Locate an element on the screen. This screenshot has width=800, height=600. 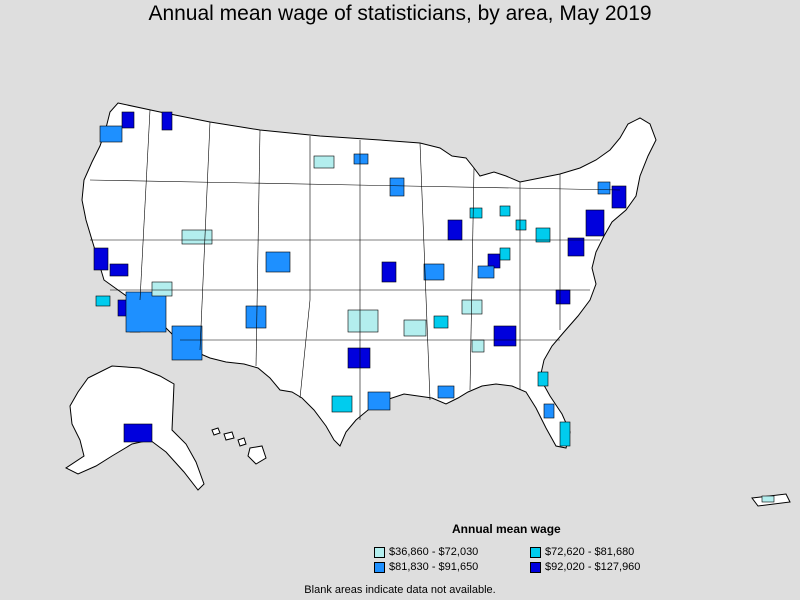
legend-item-bin-1: $36,860 - $72,030 is located at coordinates (426, 552).